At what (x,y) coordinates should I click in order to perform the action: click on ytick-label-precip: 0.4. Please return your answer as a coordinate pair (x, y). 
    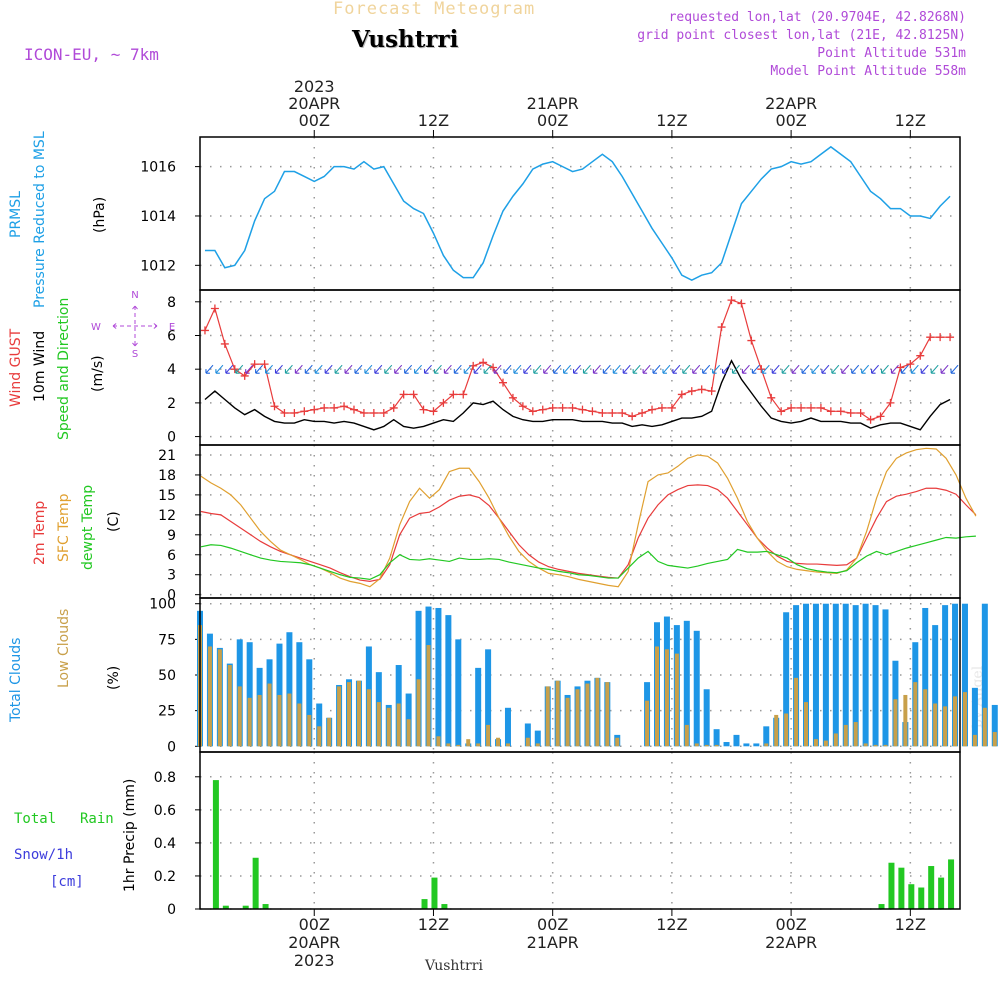
    Looking at the image, I should click on (165, 844).